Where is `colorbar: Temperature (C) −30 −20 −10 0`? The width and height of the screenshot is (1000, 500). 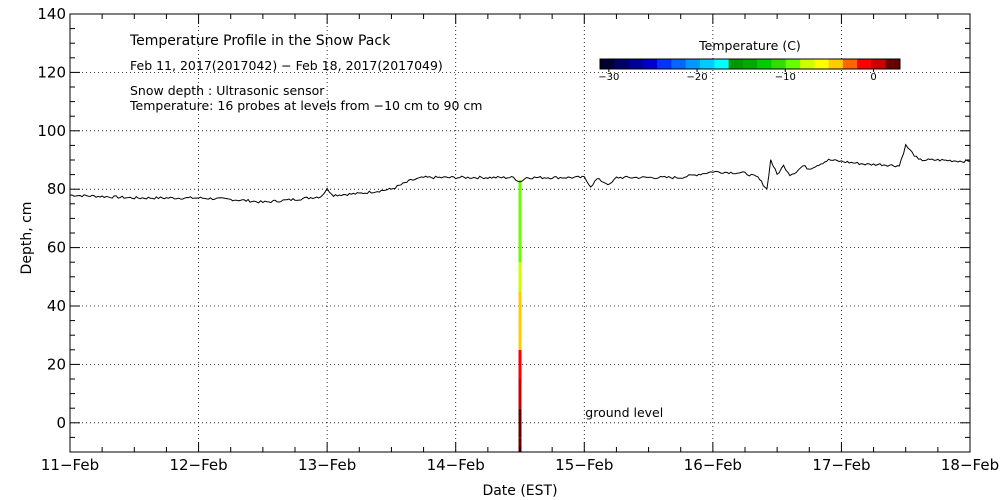
colorbar: Temperature (C) −30 −20 −10 0 is located at coordinates (749, 60).